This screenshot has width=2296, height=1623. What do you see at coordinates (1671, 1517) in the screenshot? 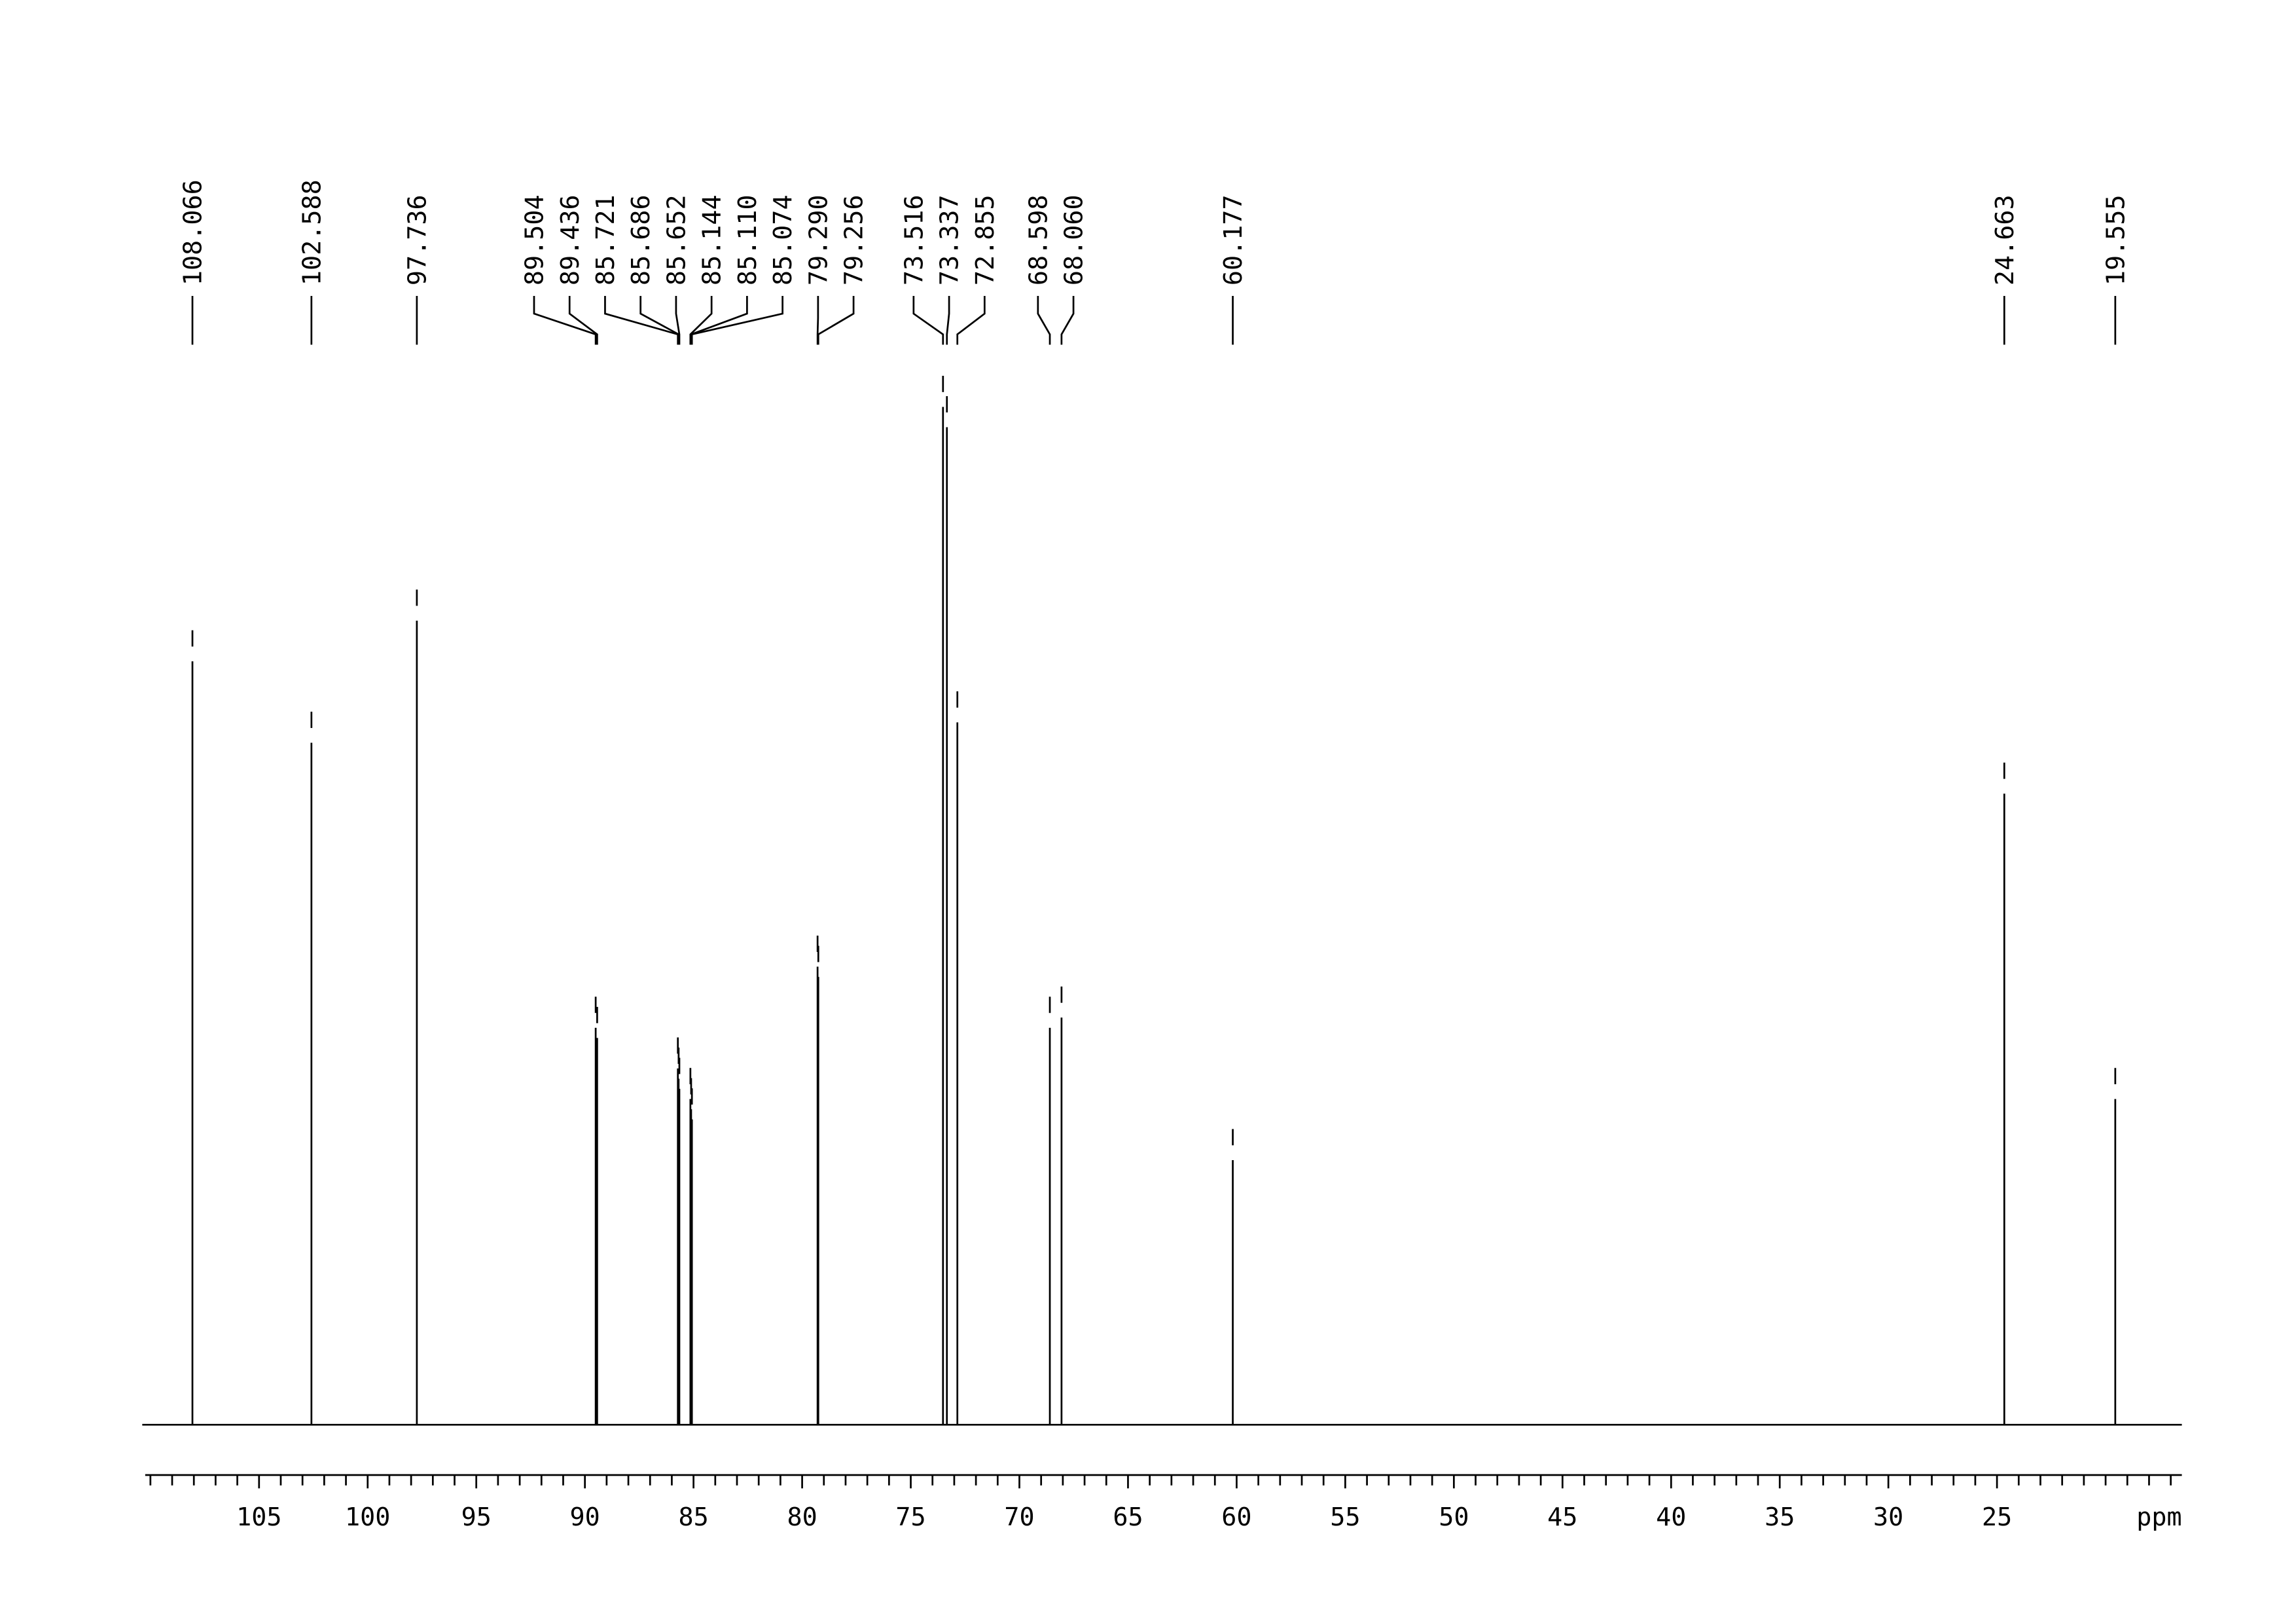
I see `x-tick-label: 40` at bounding box center [1671, 1517].